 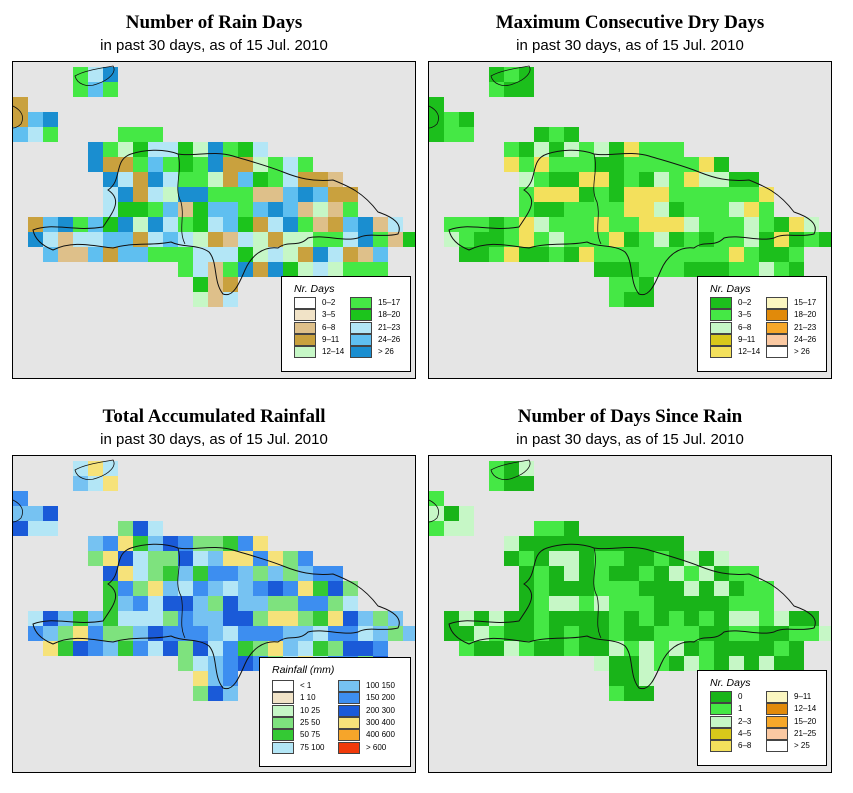 I want to click on cuba-coastline, so click(x=18, y=511).